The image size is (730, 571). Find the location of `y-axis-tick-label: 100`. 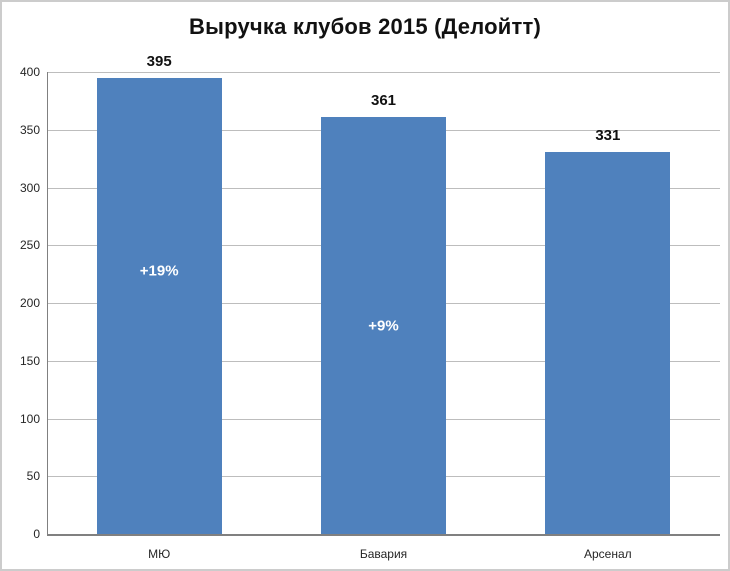

y-axis-tick-label: 100 is located at coordinates (29, 418).